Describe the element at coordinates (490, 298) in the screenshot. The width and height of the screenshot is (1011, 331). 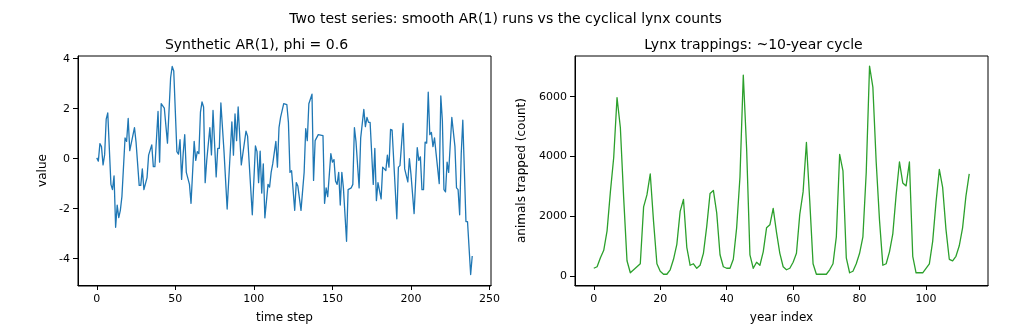
I see `x-tick-label: 250` at that location.